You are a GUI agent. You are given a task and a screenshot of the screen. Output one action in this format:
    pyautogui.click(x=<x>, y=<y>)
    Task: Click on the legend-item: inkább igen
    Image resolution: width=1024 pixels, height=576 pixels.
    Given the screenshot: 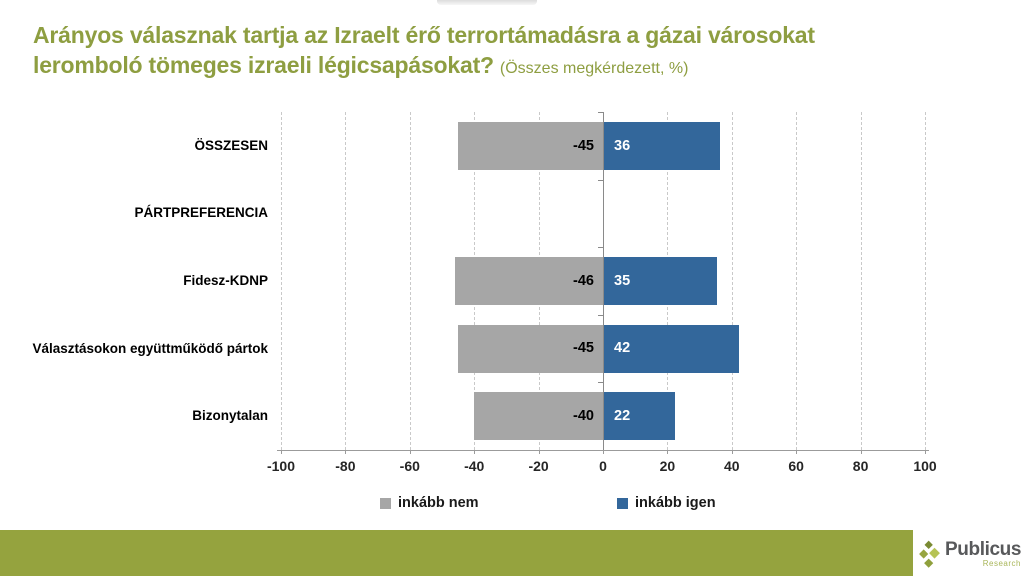 What is the action you would take?
    pyautogui.click(x=666, y=503)
    